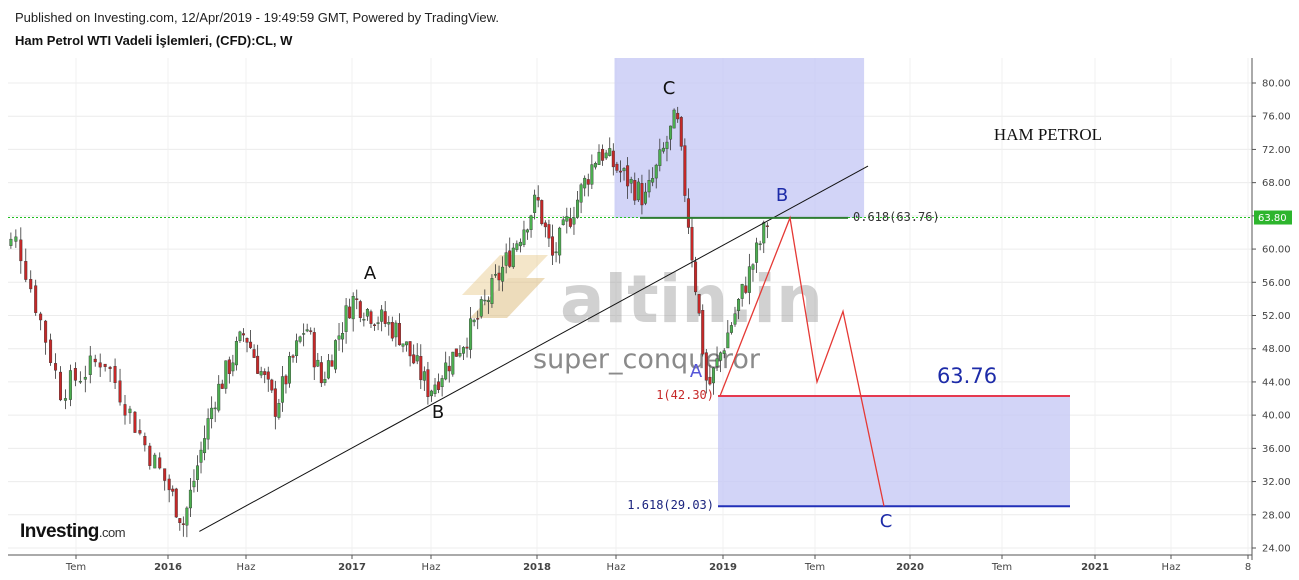  I want to click on y-tick-label: 36.00, so click(1276, 449).